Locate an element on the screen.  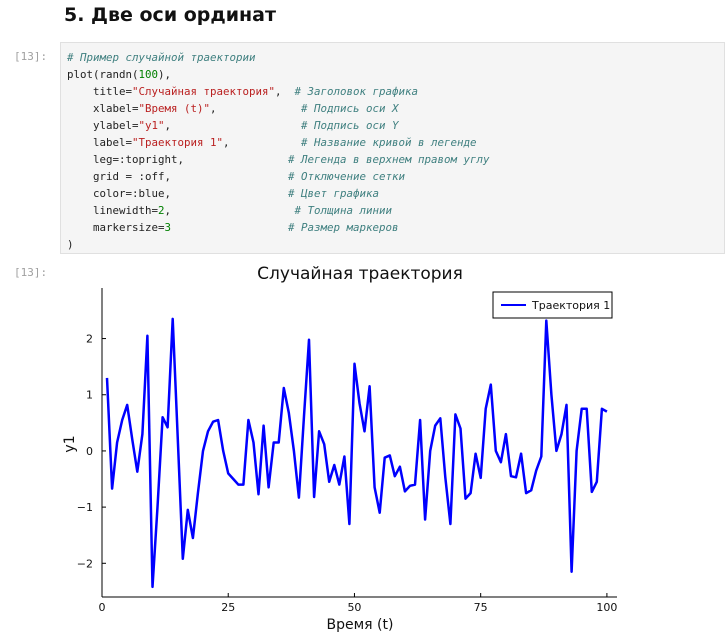
x-tick-label: 75 is located at coordinates (481, 607).